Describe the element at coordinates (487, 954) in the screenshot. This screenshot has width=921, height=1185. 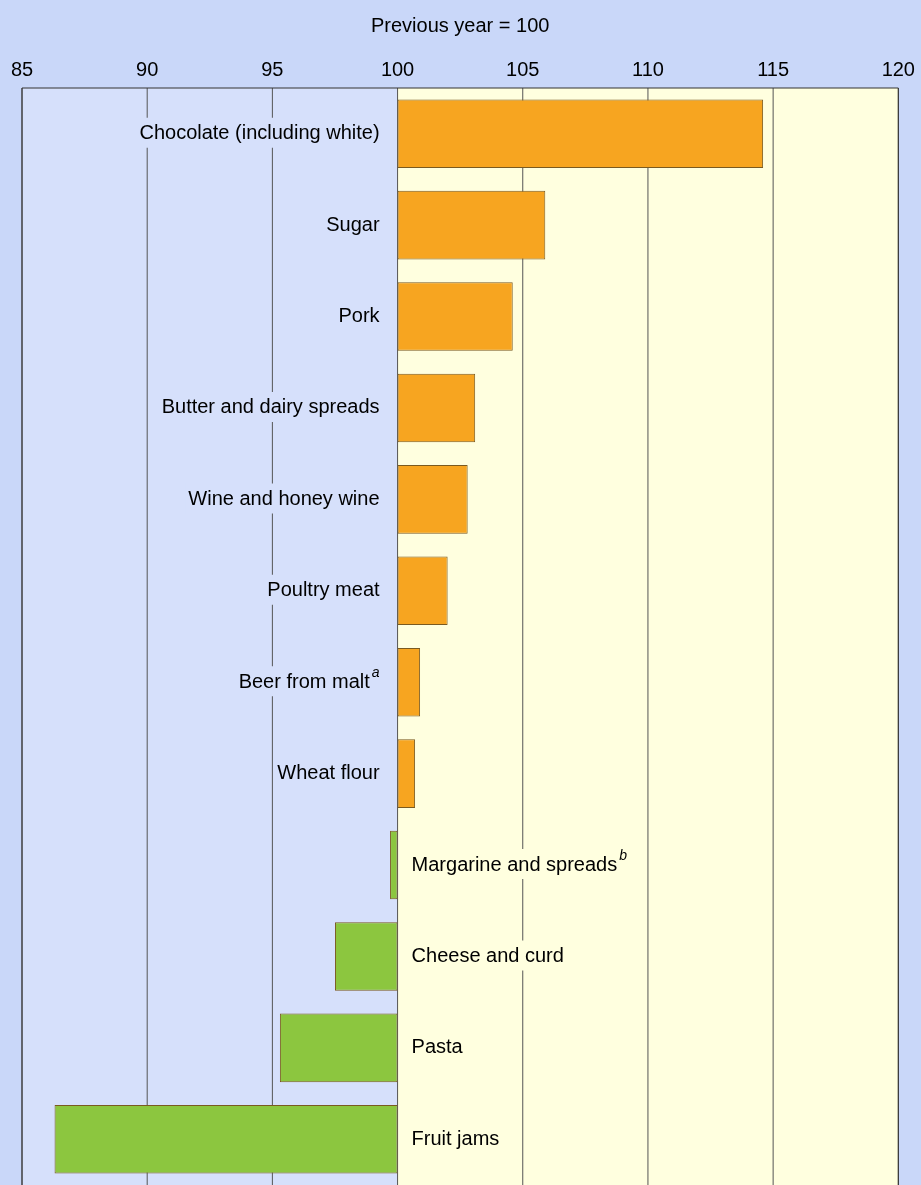
I see `y-tick-label: Cheese and curd` at that location.